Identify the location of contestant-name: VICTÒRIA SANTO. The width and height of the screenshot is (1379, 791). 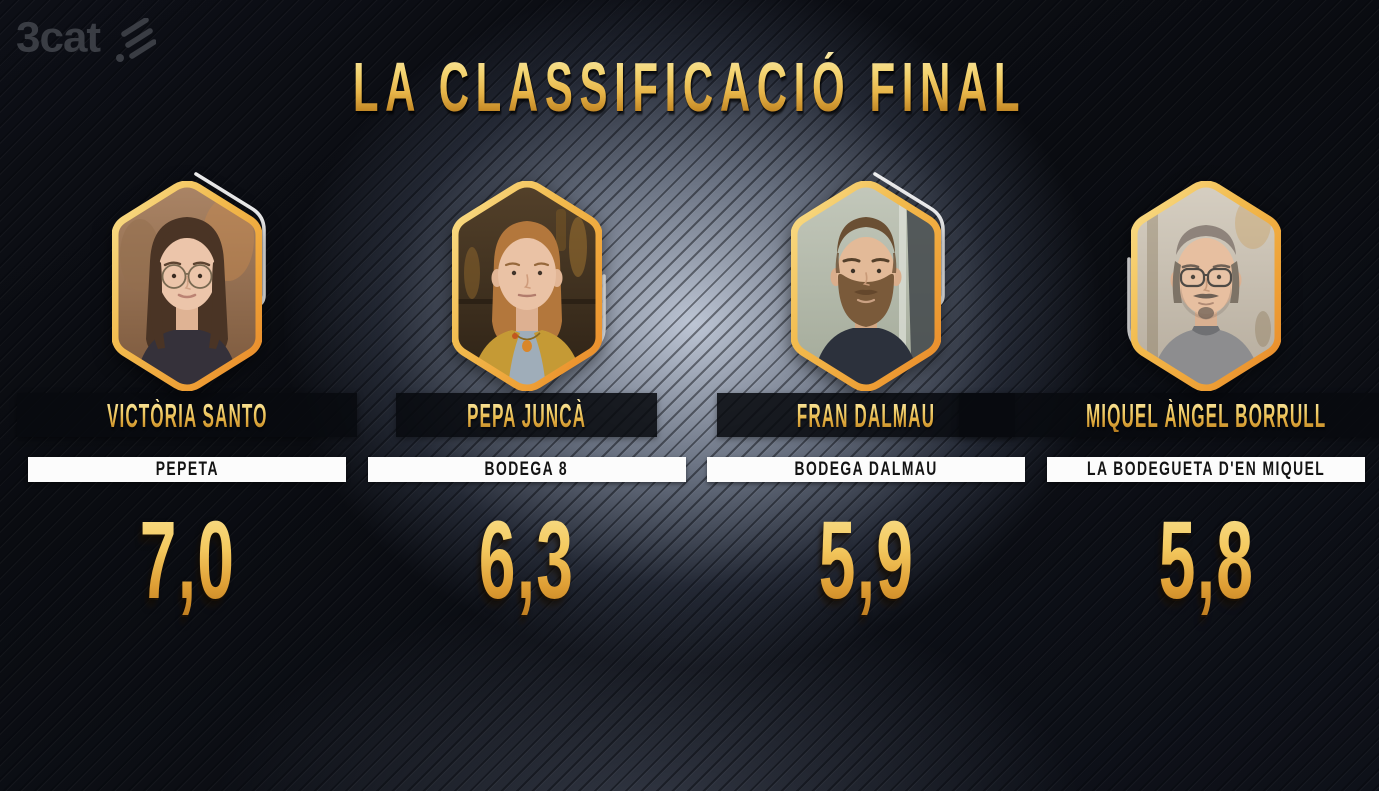
(187, 415).